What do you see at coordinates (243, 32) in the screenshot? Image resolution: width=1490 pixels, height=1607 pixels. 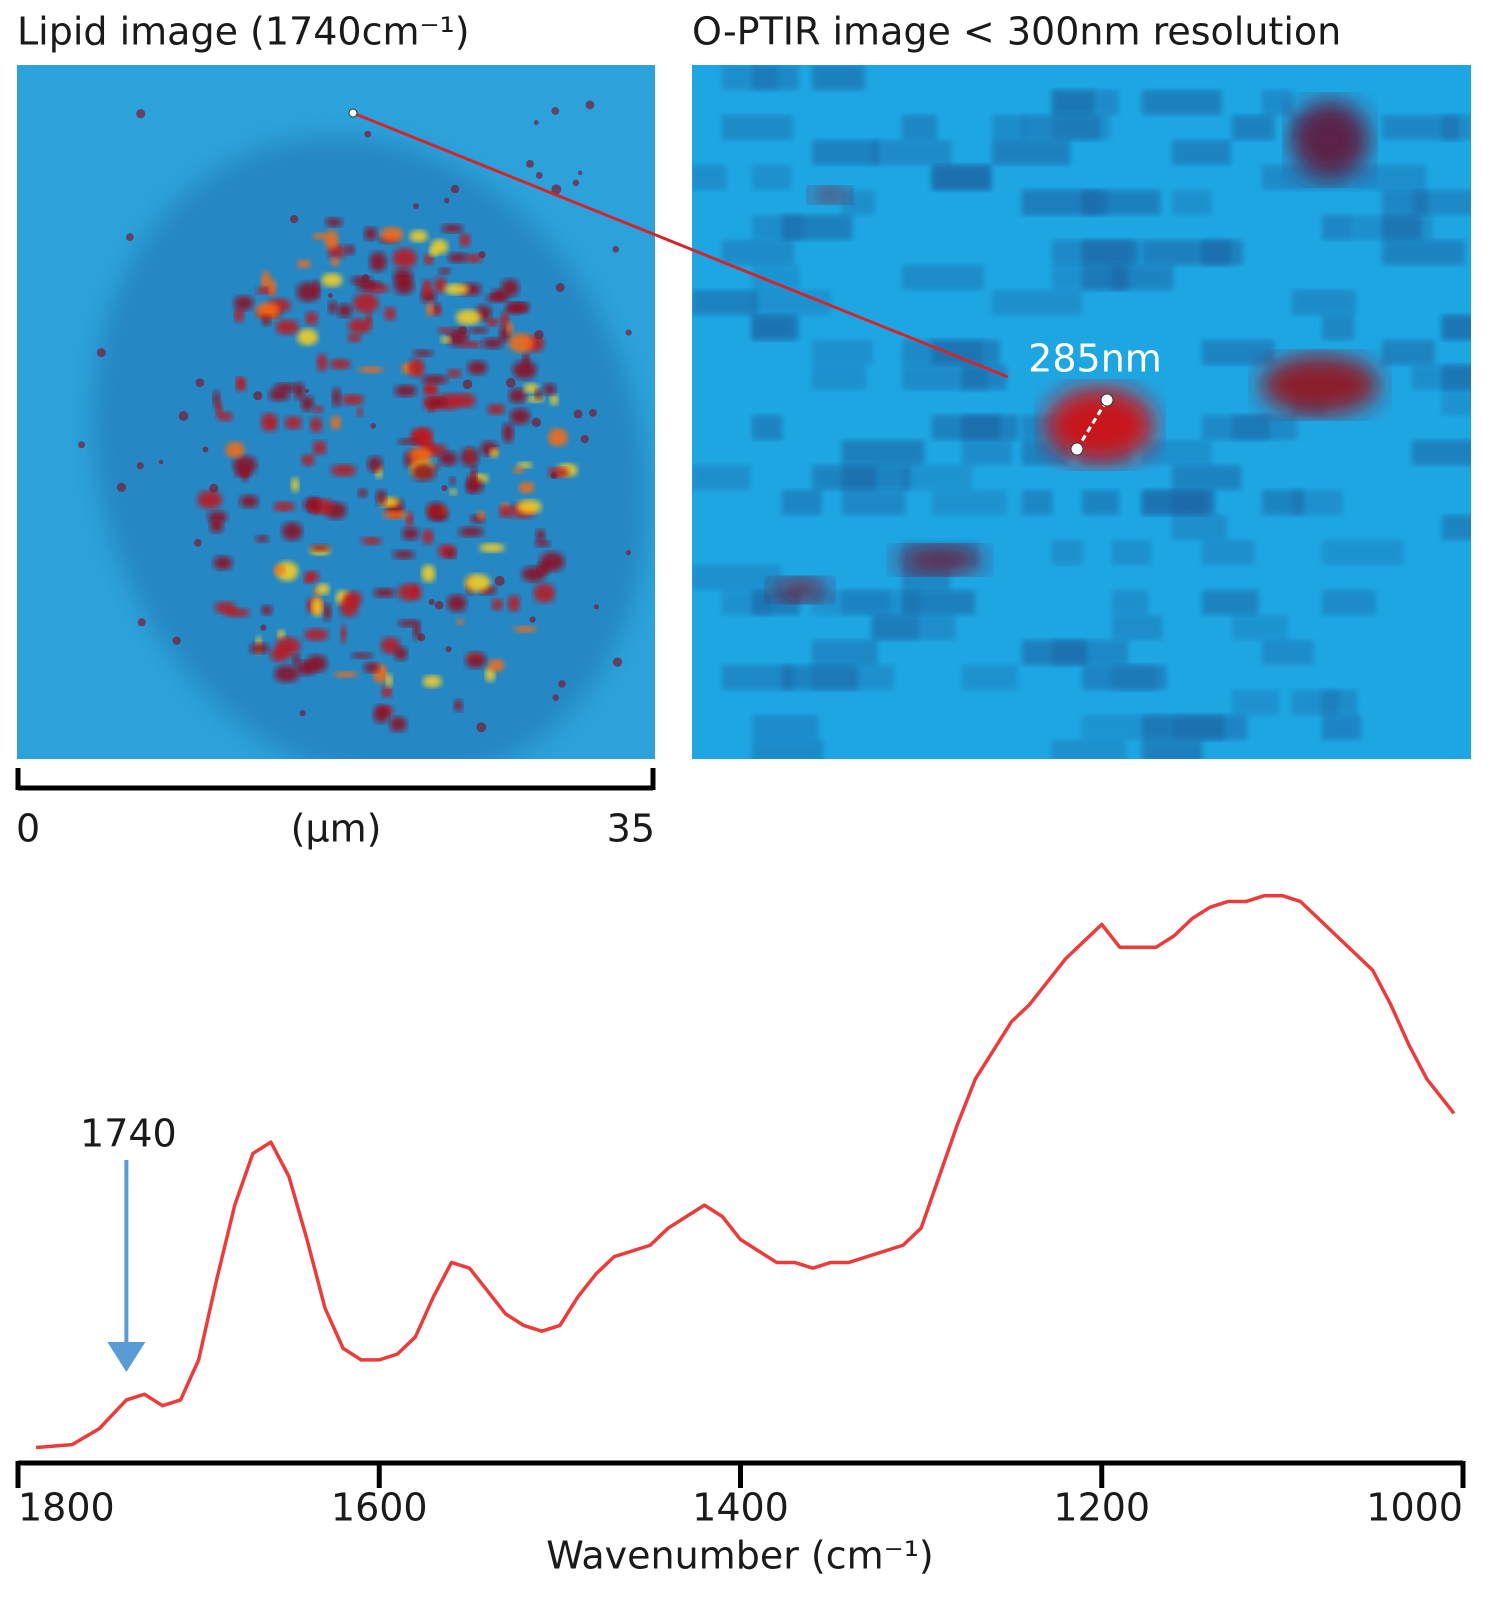 I see `panel-title: Lipid image (1740cm⁻¹)` at bounding box center [243, 32].